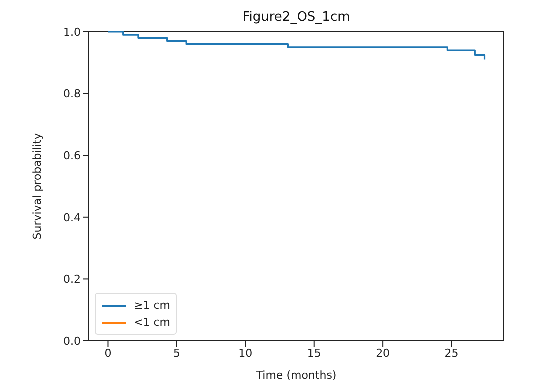 This screenshot has height=390, width=555. Describe the element at coordinates (72, 32) in the screenshot. I see `y-tick-label: 1.0` at that location.